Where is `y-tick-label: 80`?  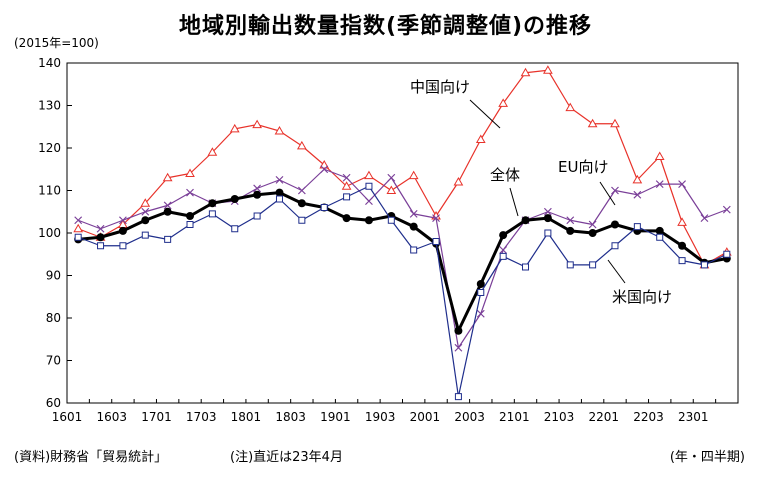
y-tick-label: 80 is located at coordinates (53, 318).